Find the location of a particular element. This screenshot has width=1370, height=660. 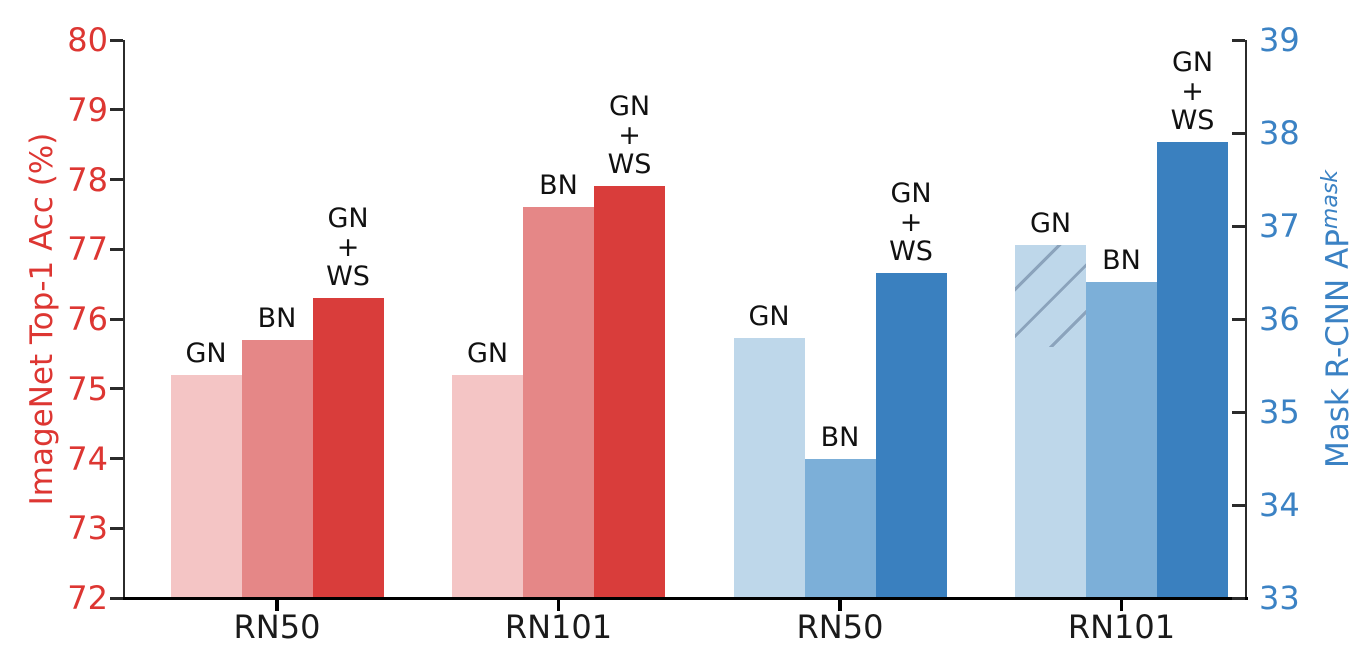

left-axis-tick-label: 76 is located at coordinates (87, 319).